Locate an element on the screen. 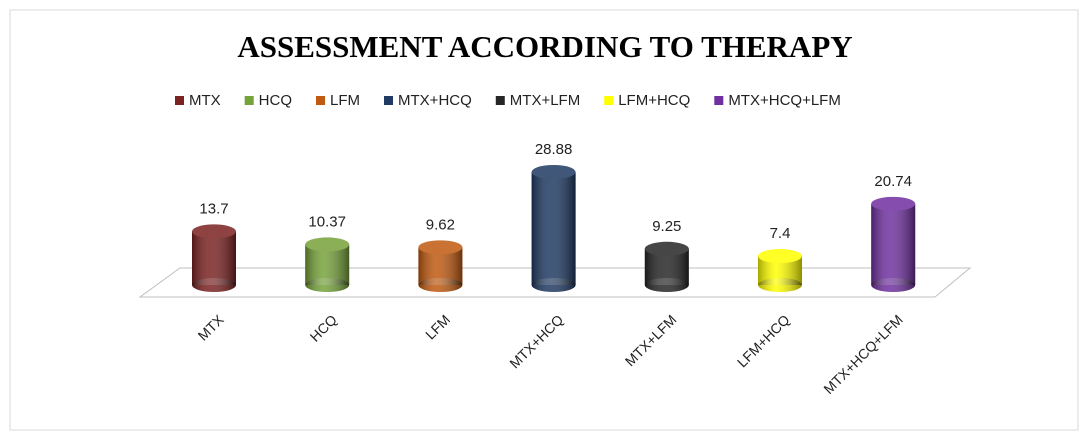  legend-label: LFM is located at coordinates (345, 100).